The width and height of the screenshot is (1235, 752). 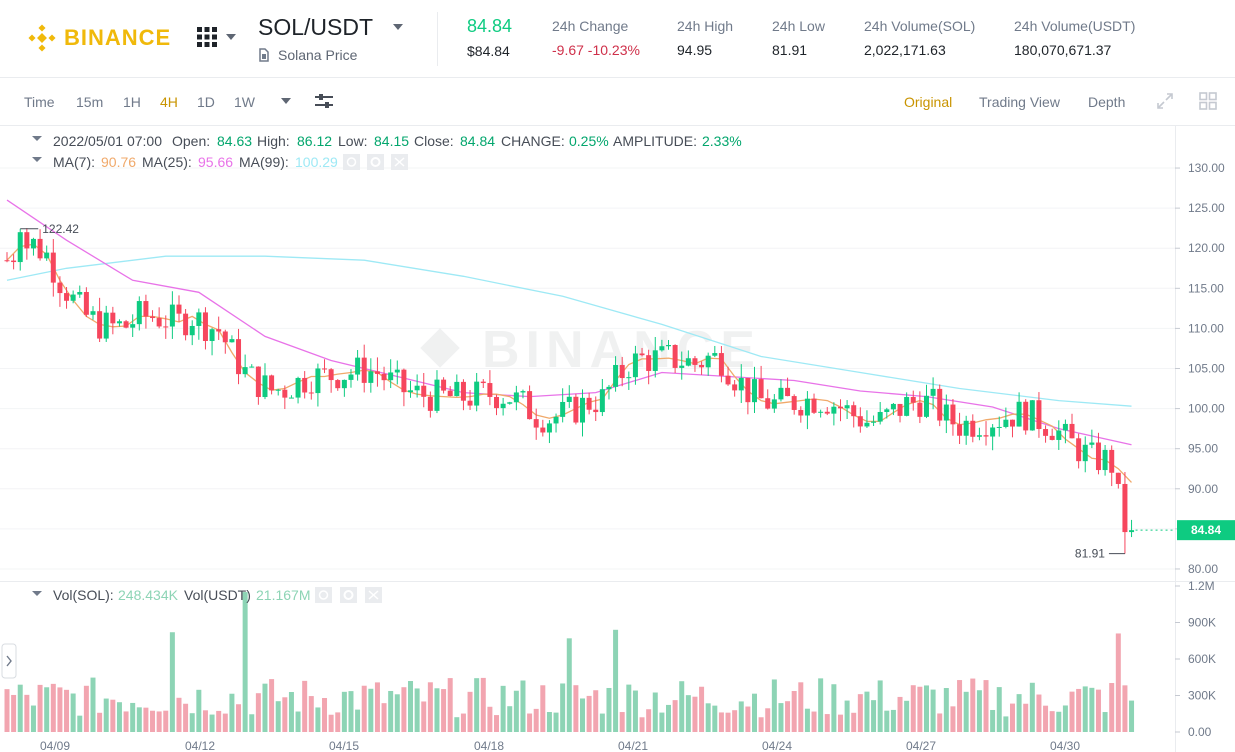 What do you see at coordinates (244, 102) in the screenshot?
I see `interval-1w: 1W` at bounding box center [244, 102].